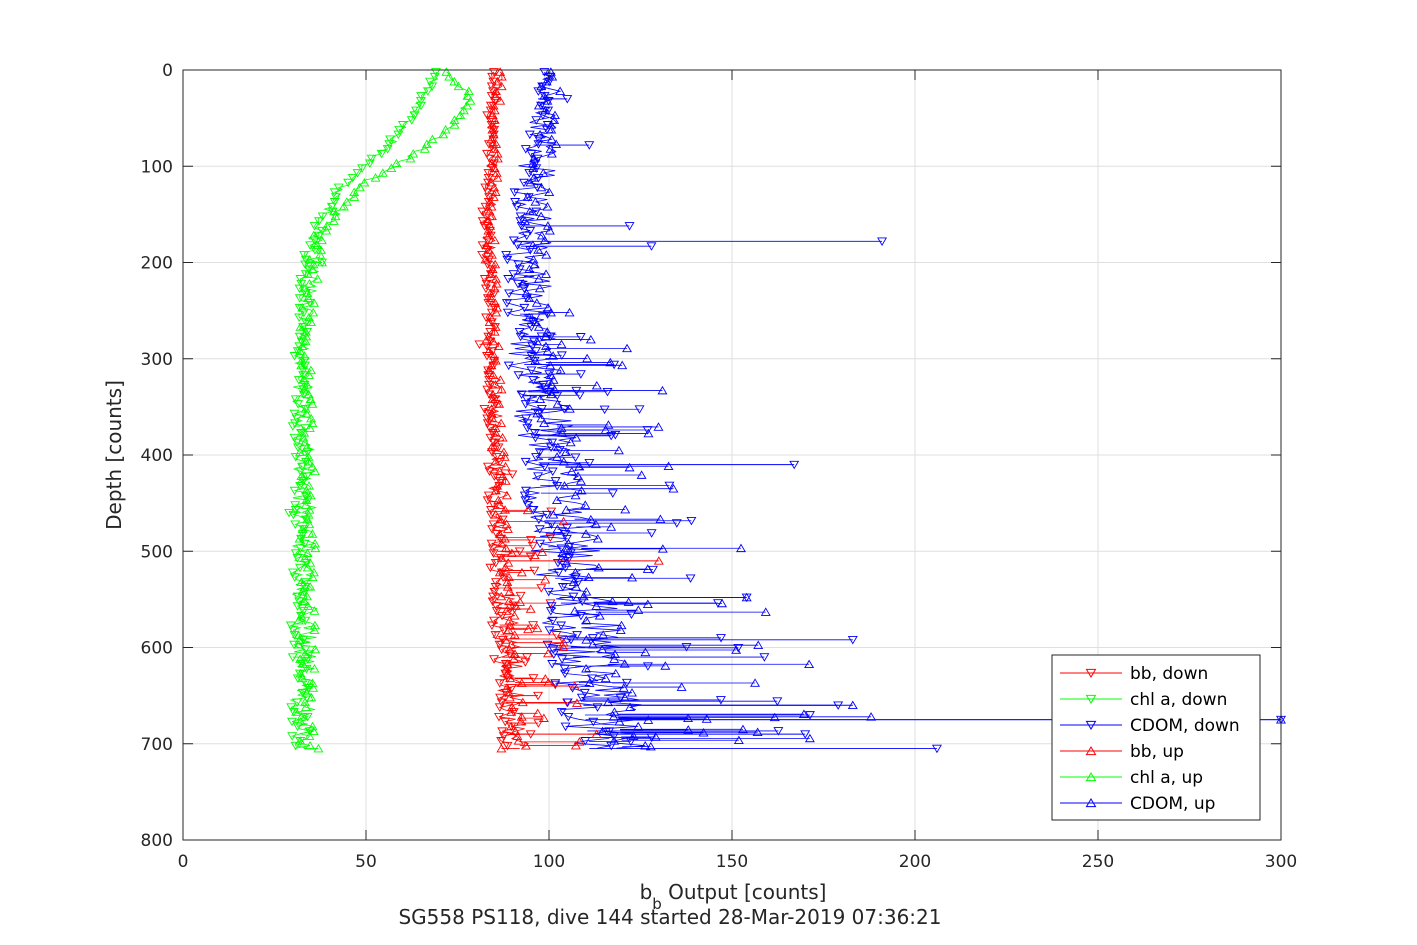 The width and height of the screenshot is (1417, 945). Describe the element at coordinates (744, 892) in the screenshot. I see `x-axis-label-rest: Output [counts]` at that location.